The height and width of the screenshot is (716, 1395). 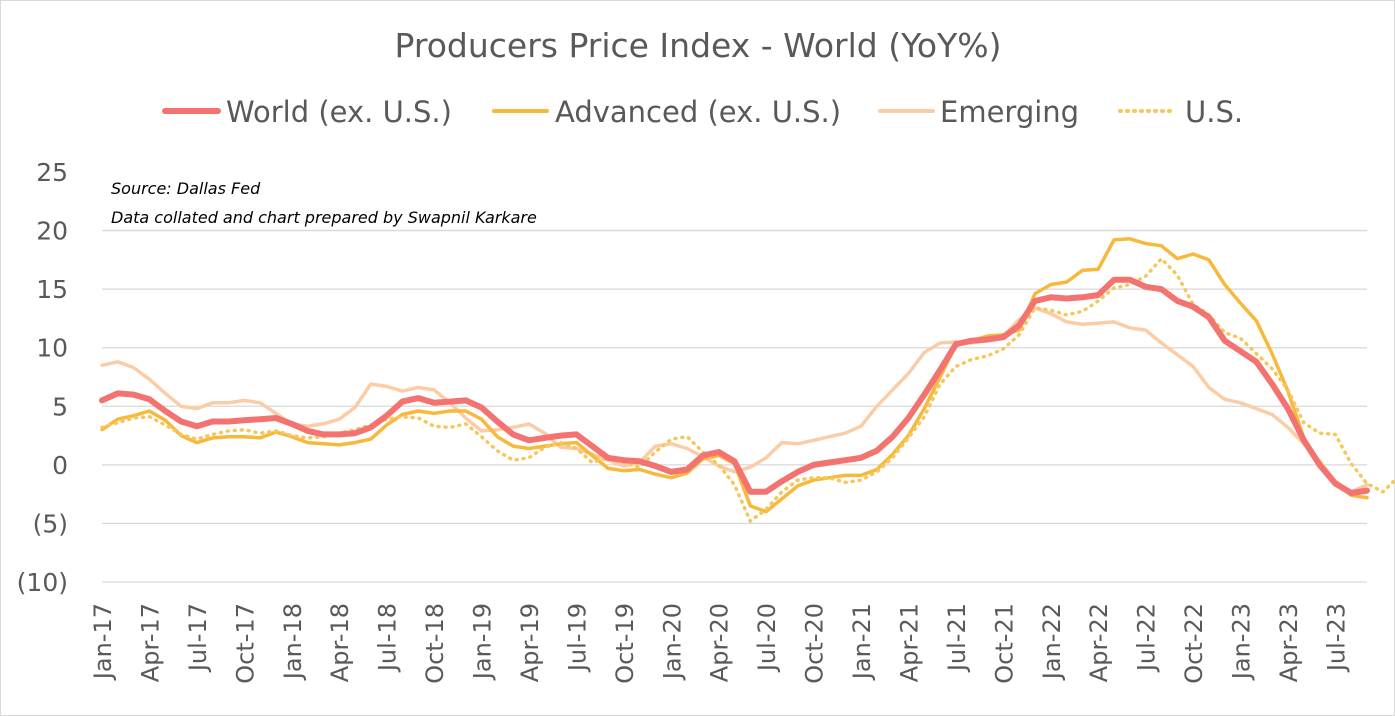 What do you see at coordinates (150, 642) in the screenshot?
I see `x-tick-label: Apr-17` at bounding box center [150, 642].